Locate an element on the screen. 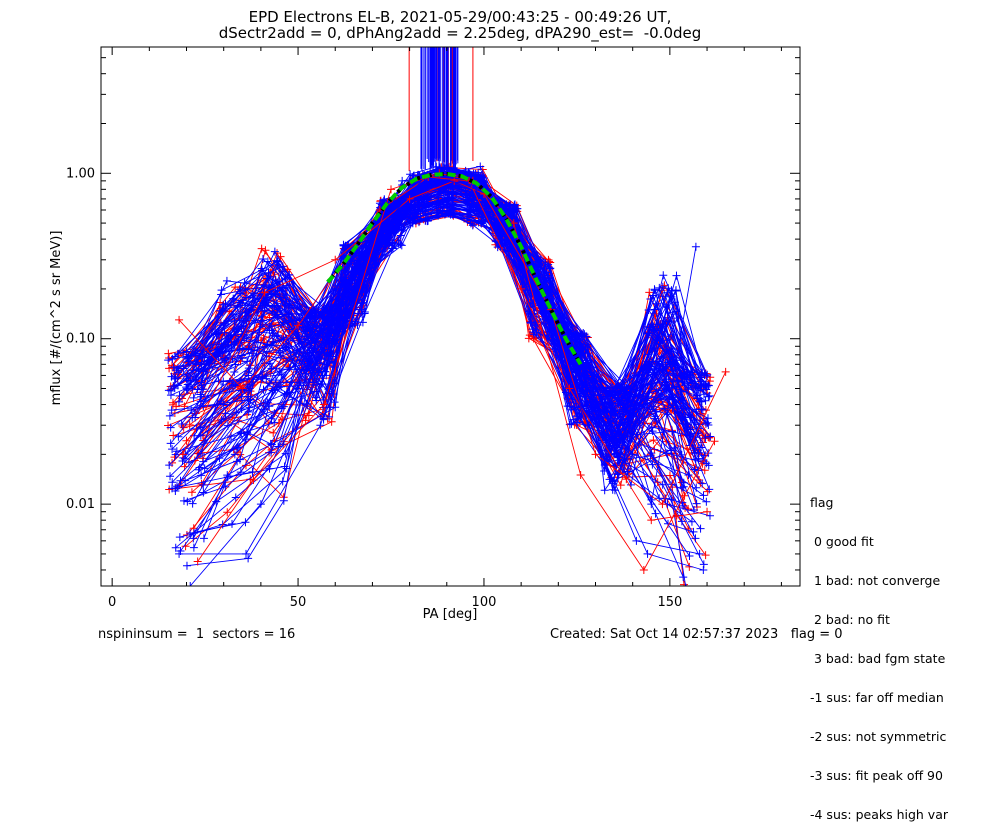  x-axis-label: PA [deg] is located at coordinates (450, 614).